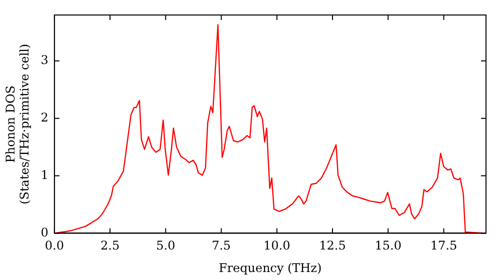 The height and width of the screenshot is (280, 500). I want to click on x-axis-title: Frequency (THz), so click(270, 267).